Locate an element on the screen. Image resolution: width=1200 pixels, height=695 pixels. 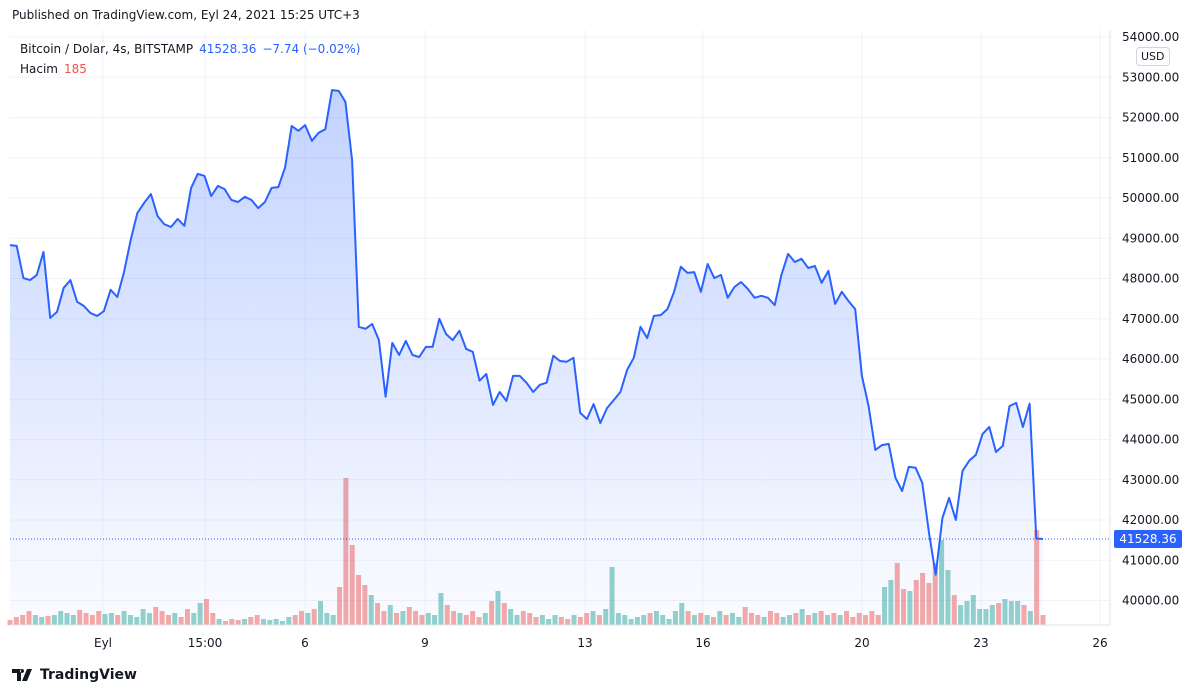
time-tick: 16 is located at coordinates (702, 643).